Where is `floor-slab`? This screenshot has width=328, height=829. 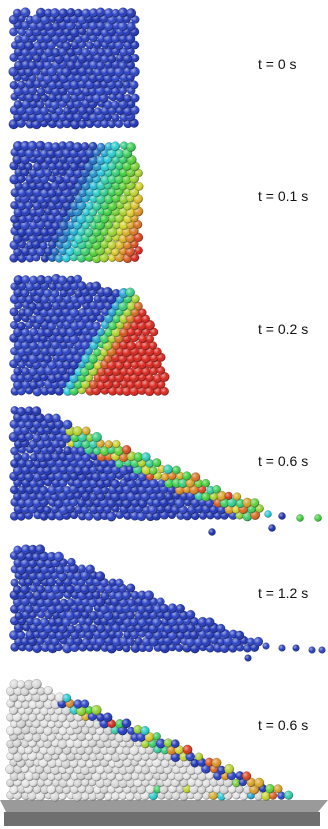
floor-slab is located at coordinates (164, 806).